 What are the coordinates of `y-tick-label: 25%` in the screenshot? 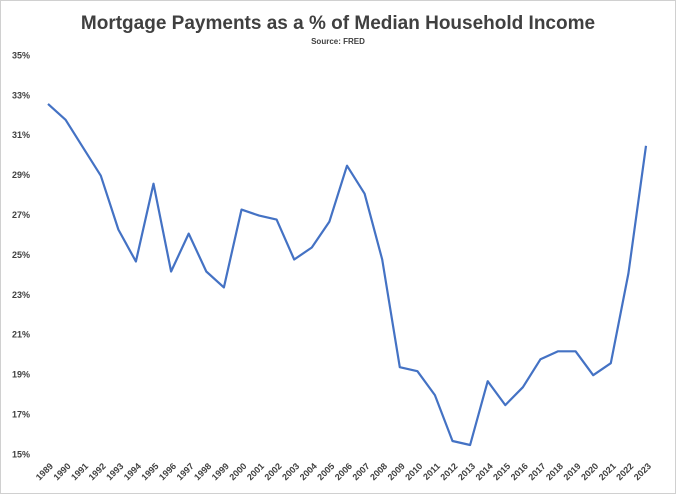 It's located at (21, 255).